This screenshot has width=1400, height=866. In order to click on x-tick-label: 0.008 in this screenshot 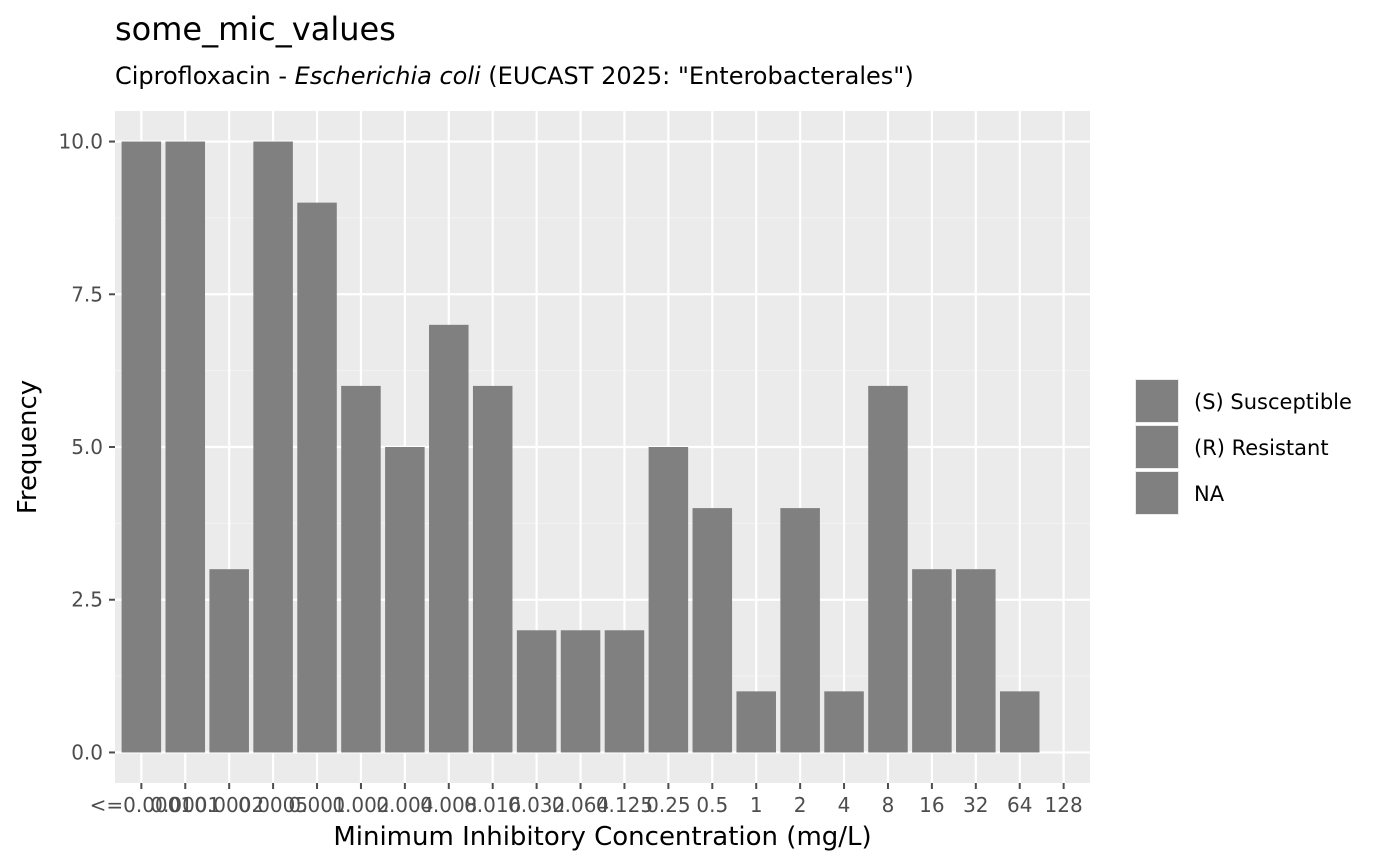, I will do `click(448, 805)`.